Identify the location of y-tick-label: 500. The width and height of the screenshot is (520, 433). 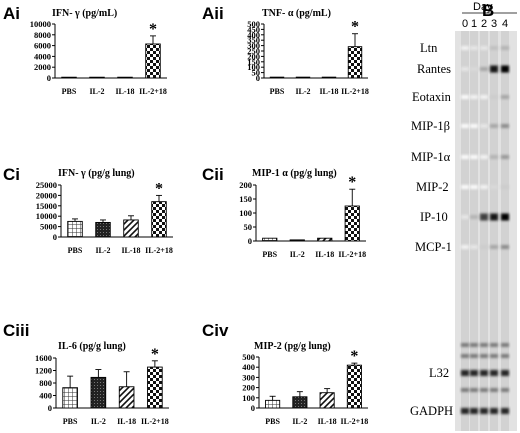
(253, 24).